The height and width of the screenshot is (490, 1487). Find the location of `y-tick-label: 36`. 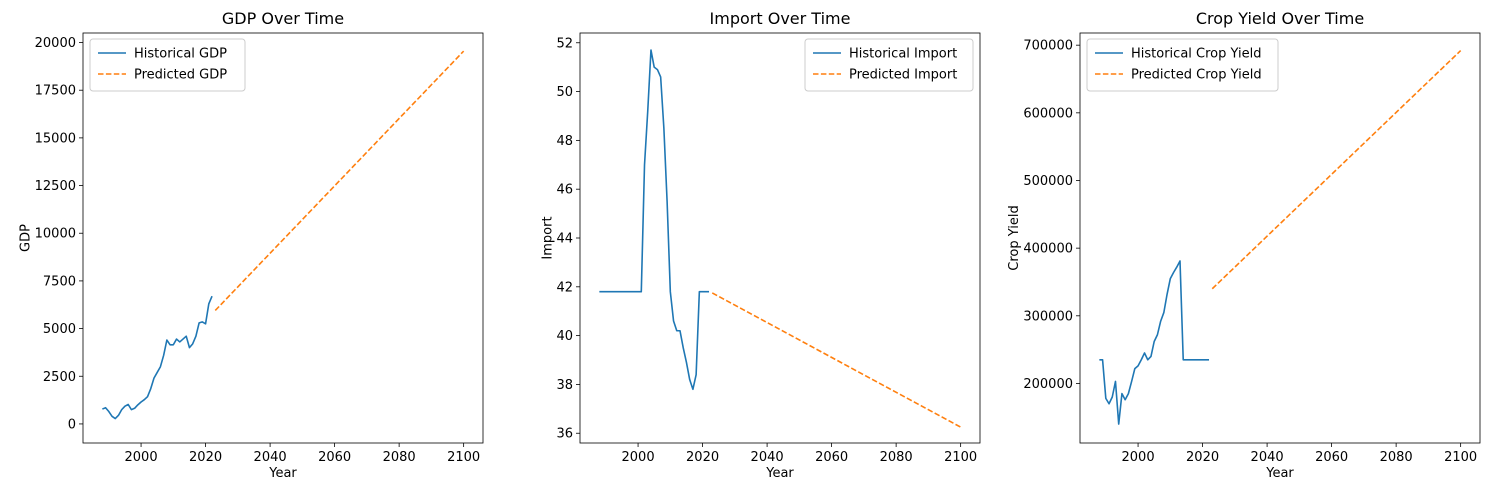

y-tick-label: 36 is located at coordinates (564, 434).